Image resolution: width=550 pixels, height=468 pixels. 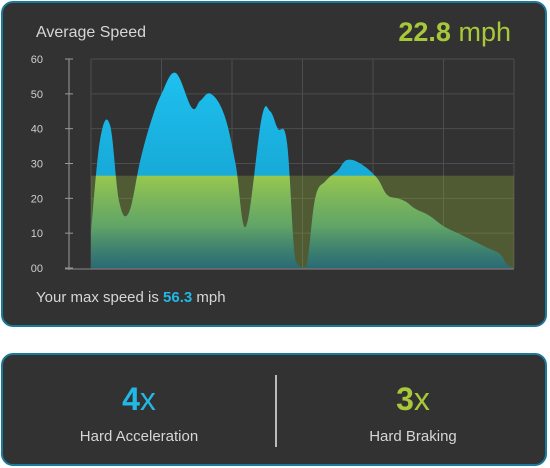 What do you see at coordinates (424, 32) in the screenshot?
I see `average-speed-number: 22.8` at bounding box center [424, 32].